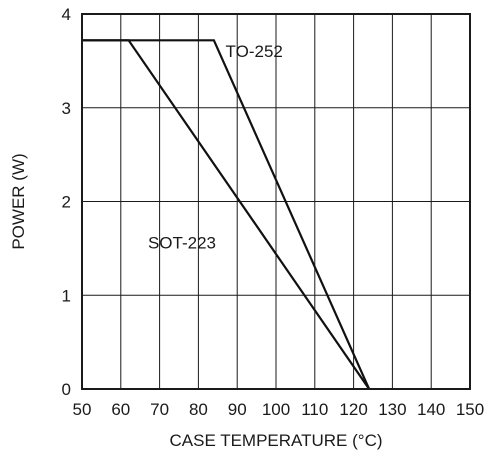  I want to click on y-tick-label: 1, so click(66, 295).